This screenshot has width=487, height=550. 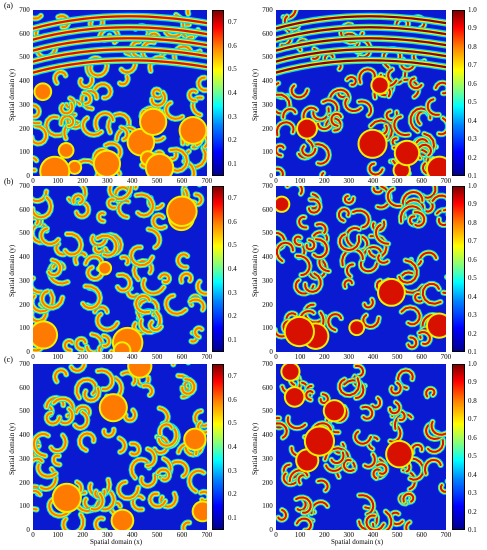 I want to click on heatmap-field, so click(x=361, y=447).